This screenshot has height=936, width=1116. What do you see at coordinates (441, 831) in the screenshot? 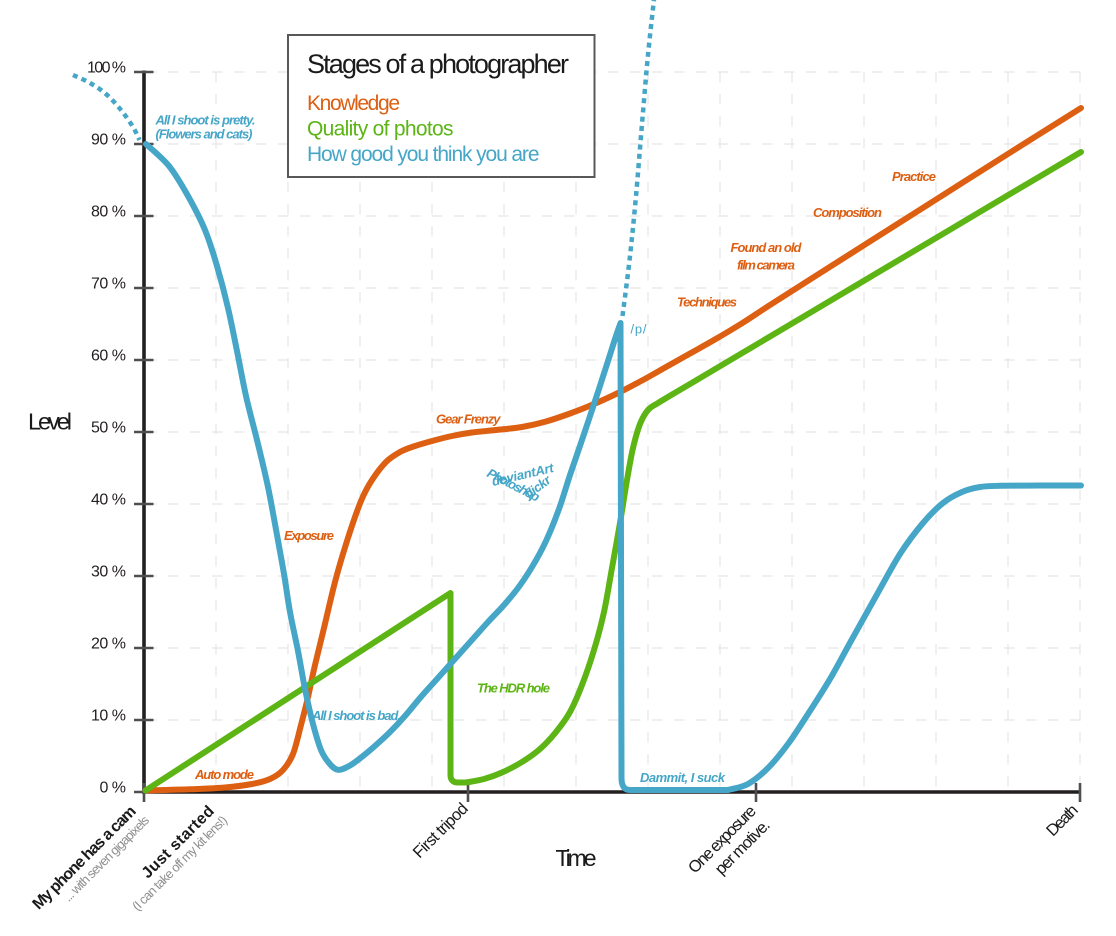
I see `svg-text: First tripod` at bounding box center [441, 831].